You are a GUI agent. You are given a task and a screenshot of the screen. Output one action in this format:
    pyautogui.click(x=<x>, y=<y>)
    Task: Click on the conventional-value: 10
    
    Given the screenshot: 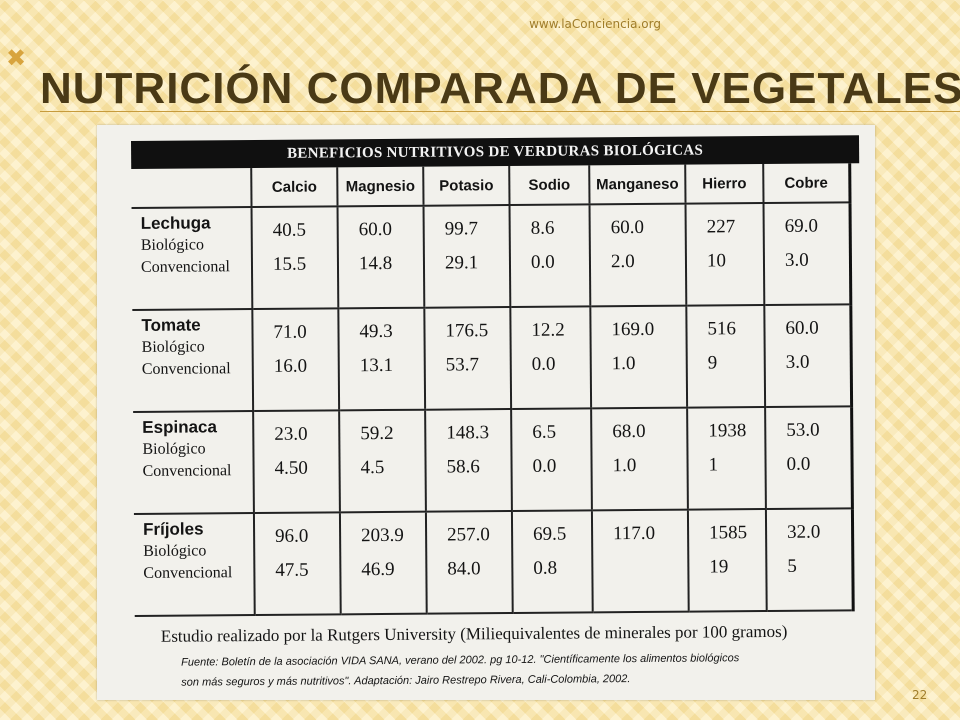 What is the action you would take?
    pyautogui.click(x=716, y=261)
    